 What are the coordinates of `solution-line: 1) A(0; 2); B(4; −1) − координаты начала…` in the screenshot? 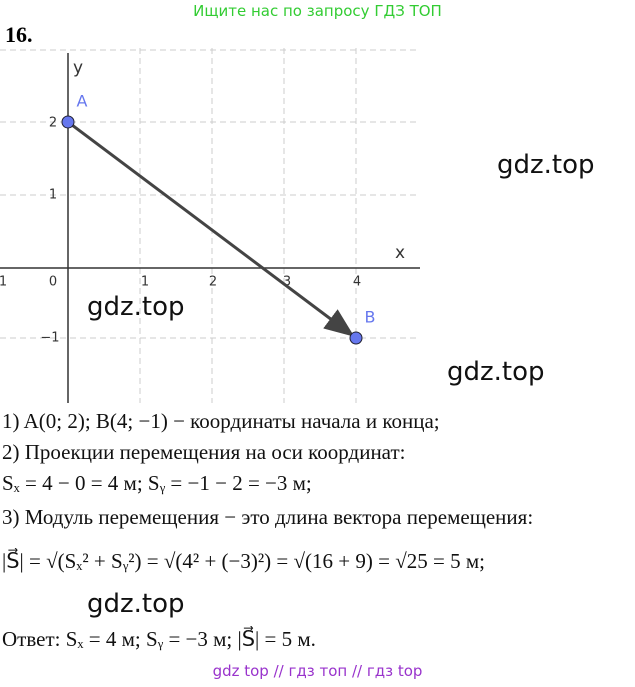 It's located at (221, 421).